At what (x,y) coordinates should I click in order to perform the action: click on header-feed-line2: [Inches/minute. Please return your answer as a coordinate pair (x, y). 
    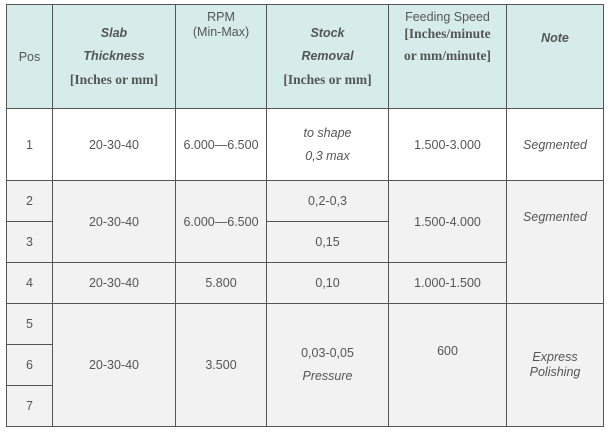
    Looking at the image, I should click on (447, 33).